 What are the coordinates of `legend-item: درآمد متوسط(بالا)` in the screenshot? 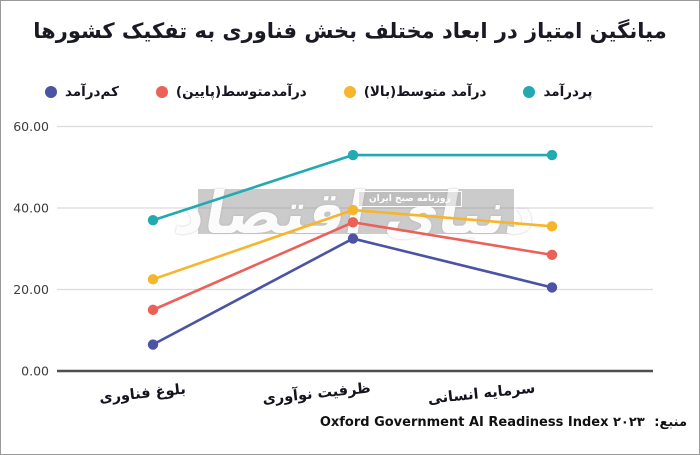 It's located at (415, 92).